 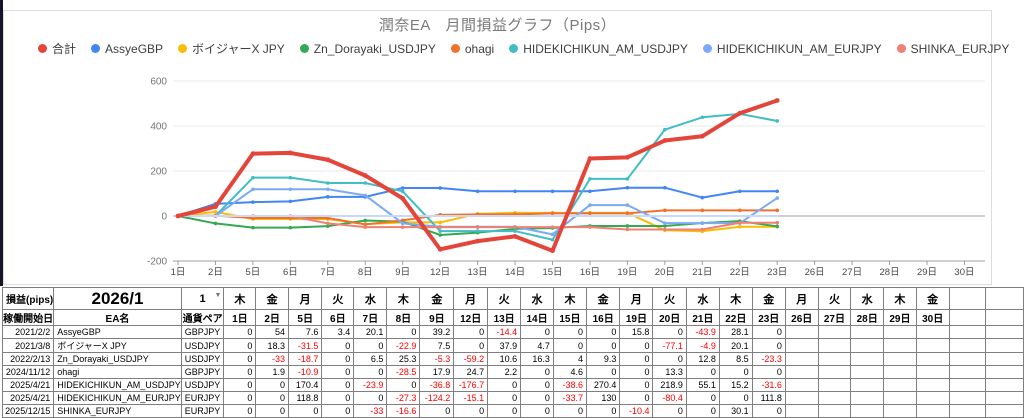 I want to click on day-header: 21日, so click(x=702, y=317).